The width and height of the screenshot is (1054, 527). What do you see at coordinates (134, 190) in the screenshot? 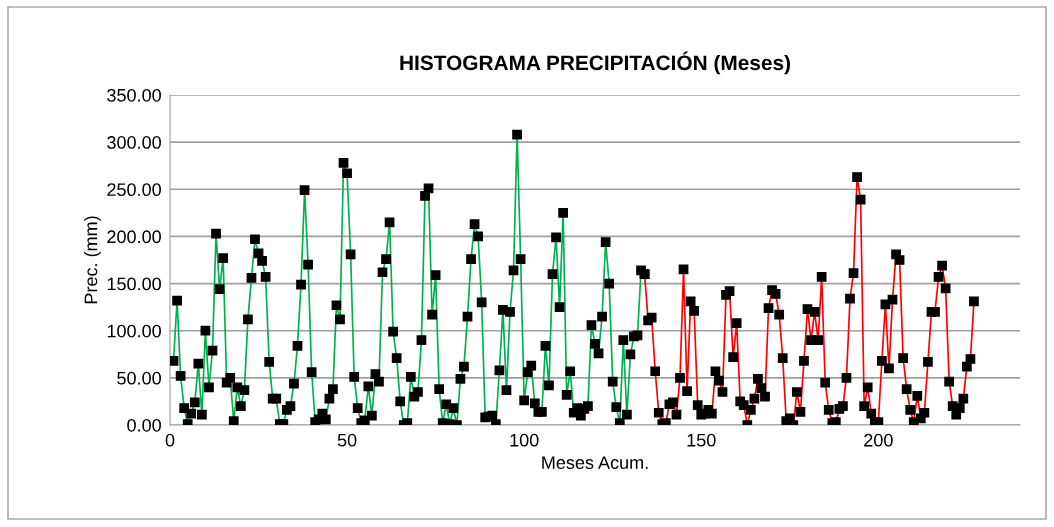
I see `y-tick-label: 250.00` at bounding box center [134, 190].